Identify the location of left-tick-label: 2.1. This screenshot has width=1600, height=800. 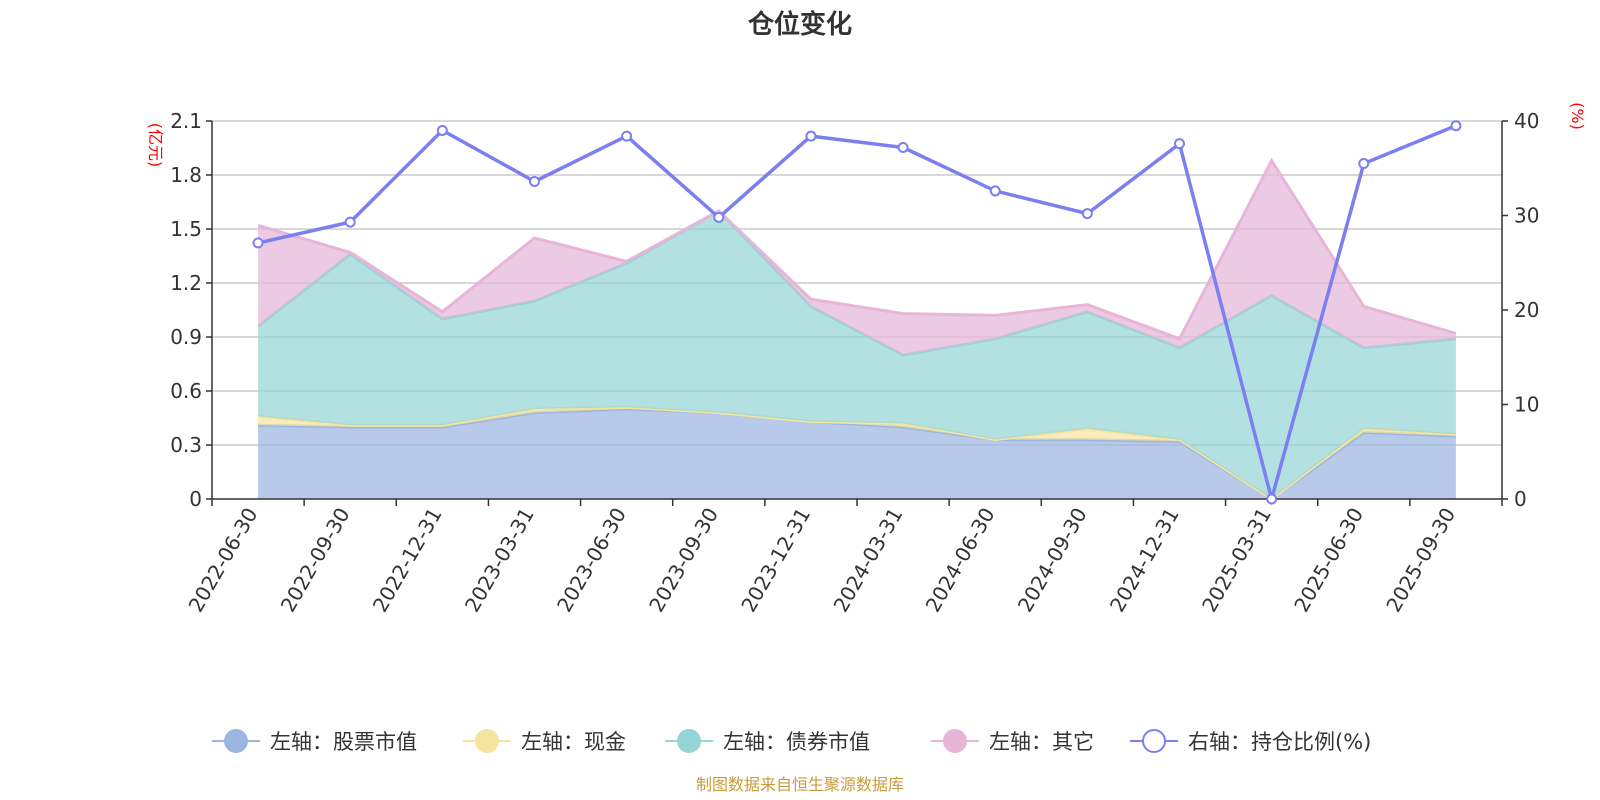
(186, 121).